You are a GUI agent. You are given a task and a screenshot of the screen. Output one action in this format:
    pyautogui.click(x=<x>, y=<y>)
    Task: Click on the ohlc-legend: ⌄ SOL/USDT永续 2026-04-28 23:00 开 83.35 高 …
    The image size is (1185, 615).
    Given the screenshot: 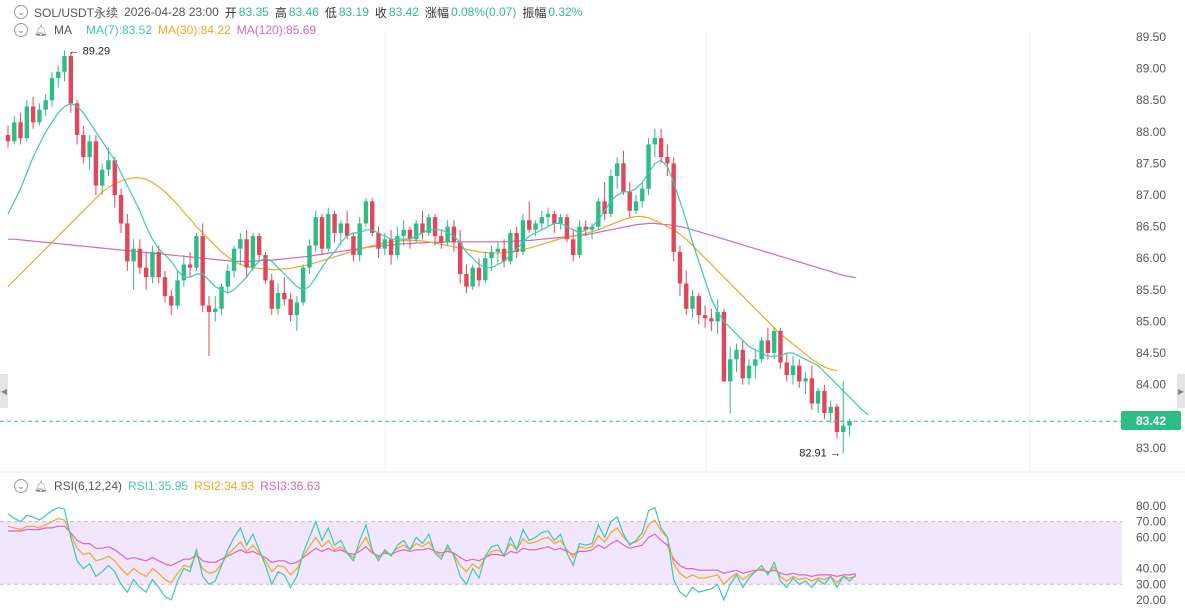 What is the action you would take?
    pyautogui.click(x=301, y=12)
    